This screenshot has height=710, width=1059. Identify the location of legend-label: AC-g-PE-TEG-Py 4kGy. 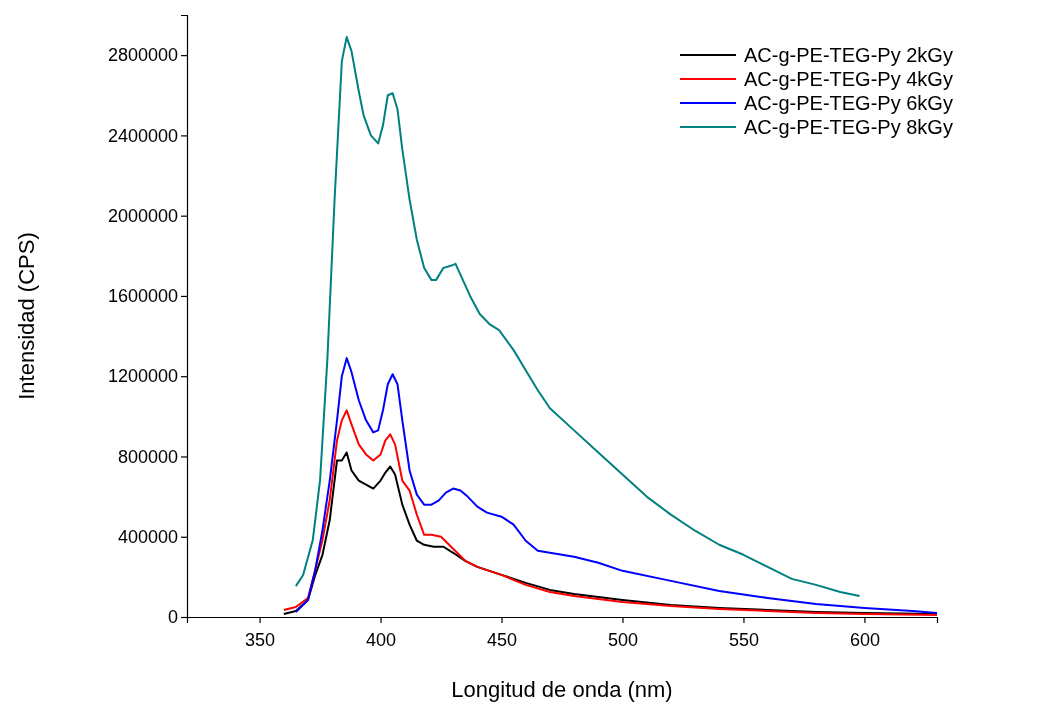
(848, 79).